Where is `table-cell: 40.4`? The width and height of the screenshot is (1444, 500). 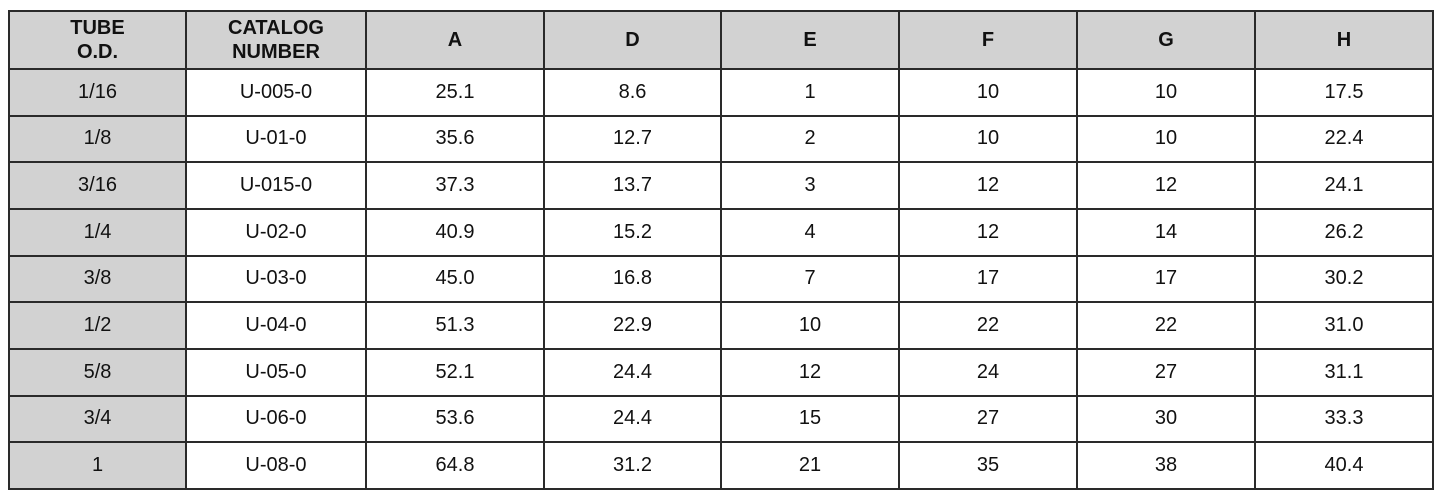
table-cell: 40.4 is located at coordinates (1344, 465).